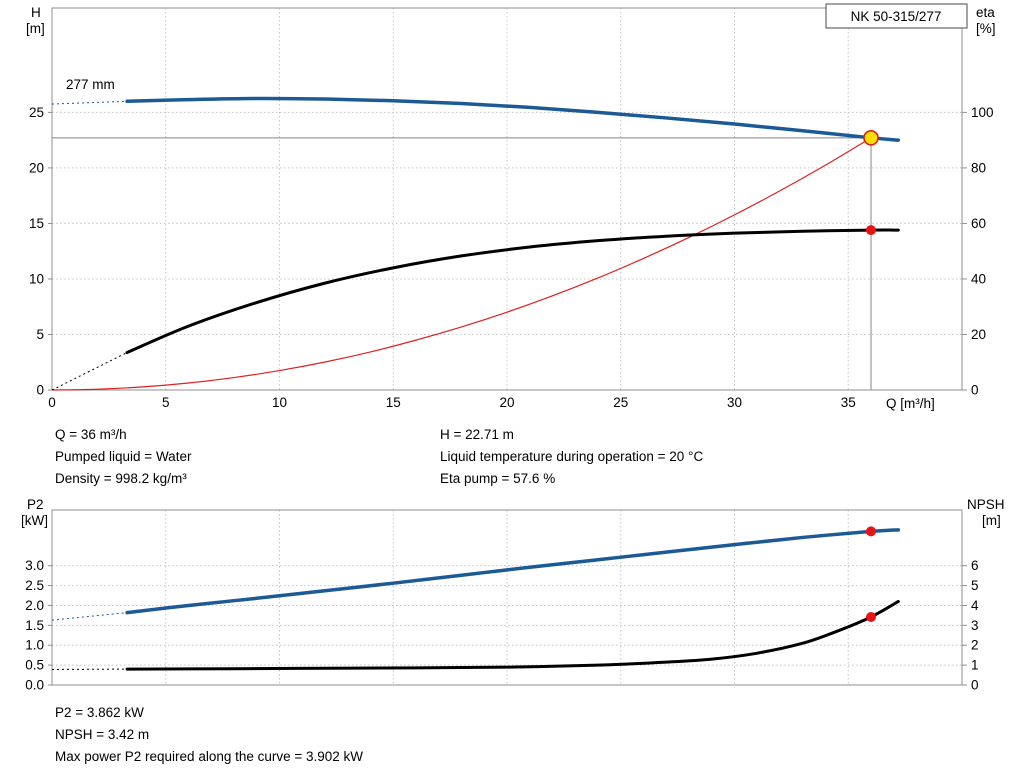 This screenshot has width=1024, height=781. What do you see at coordinates (982, 112) in the screenshot?
I see `tick-label-right: 100` at bounding box center [982, 112].